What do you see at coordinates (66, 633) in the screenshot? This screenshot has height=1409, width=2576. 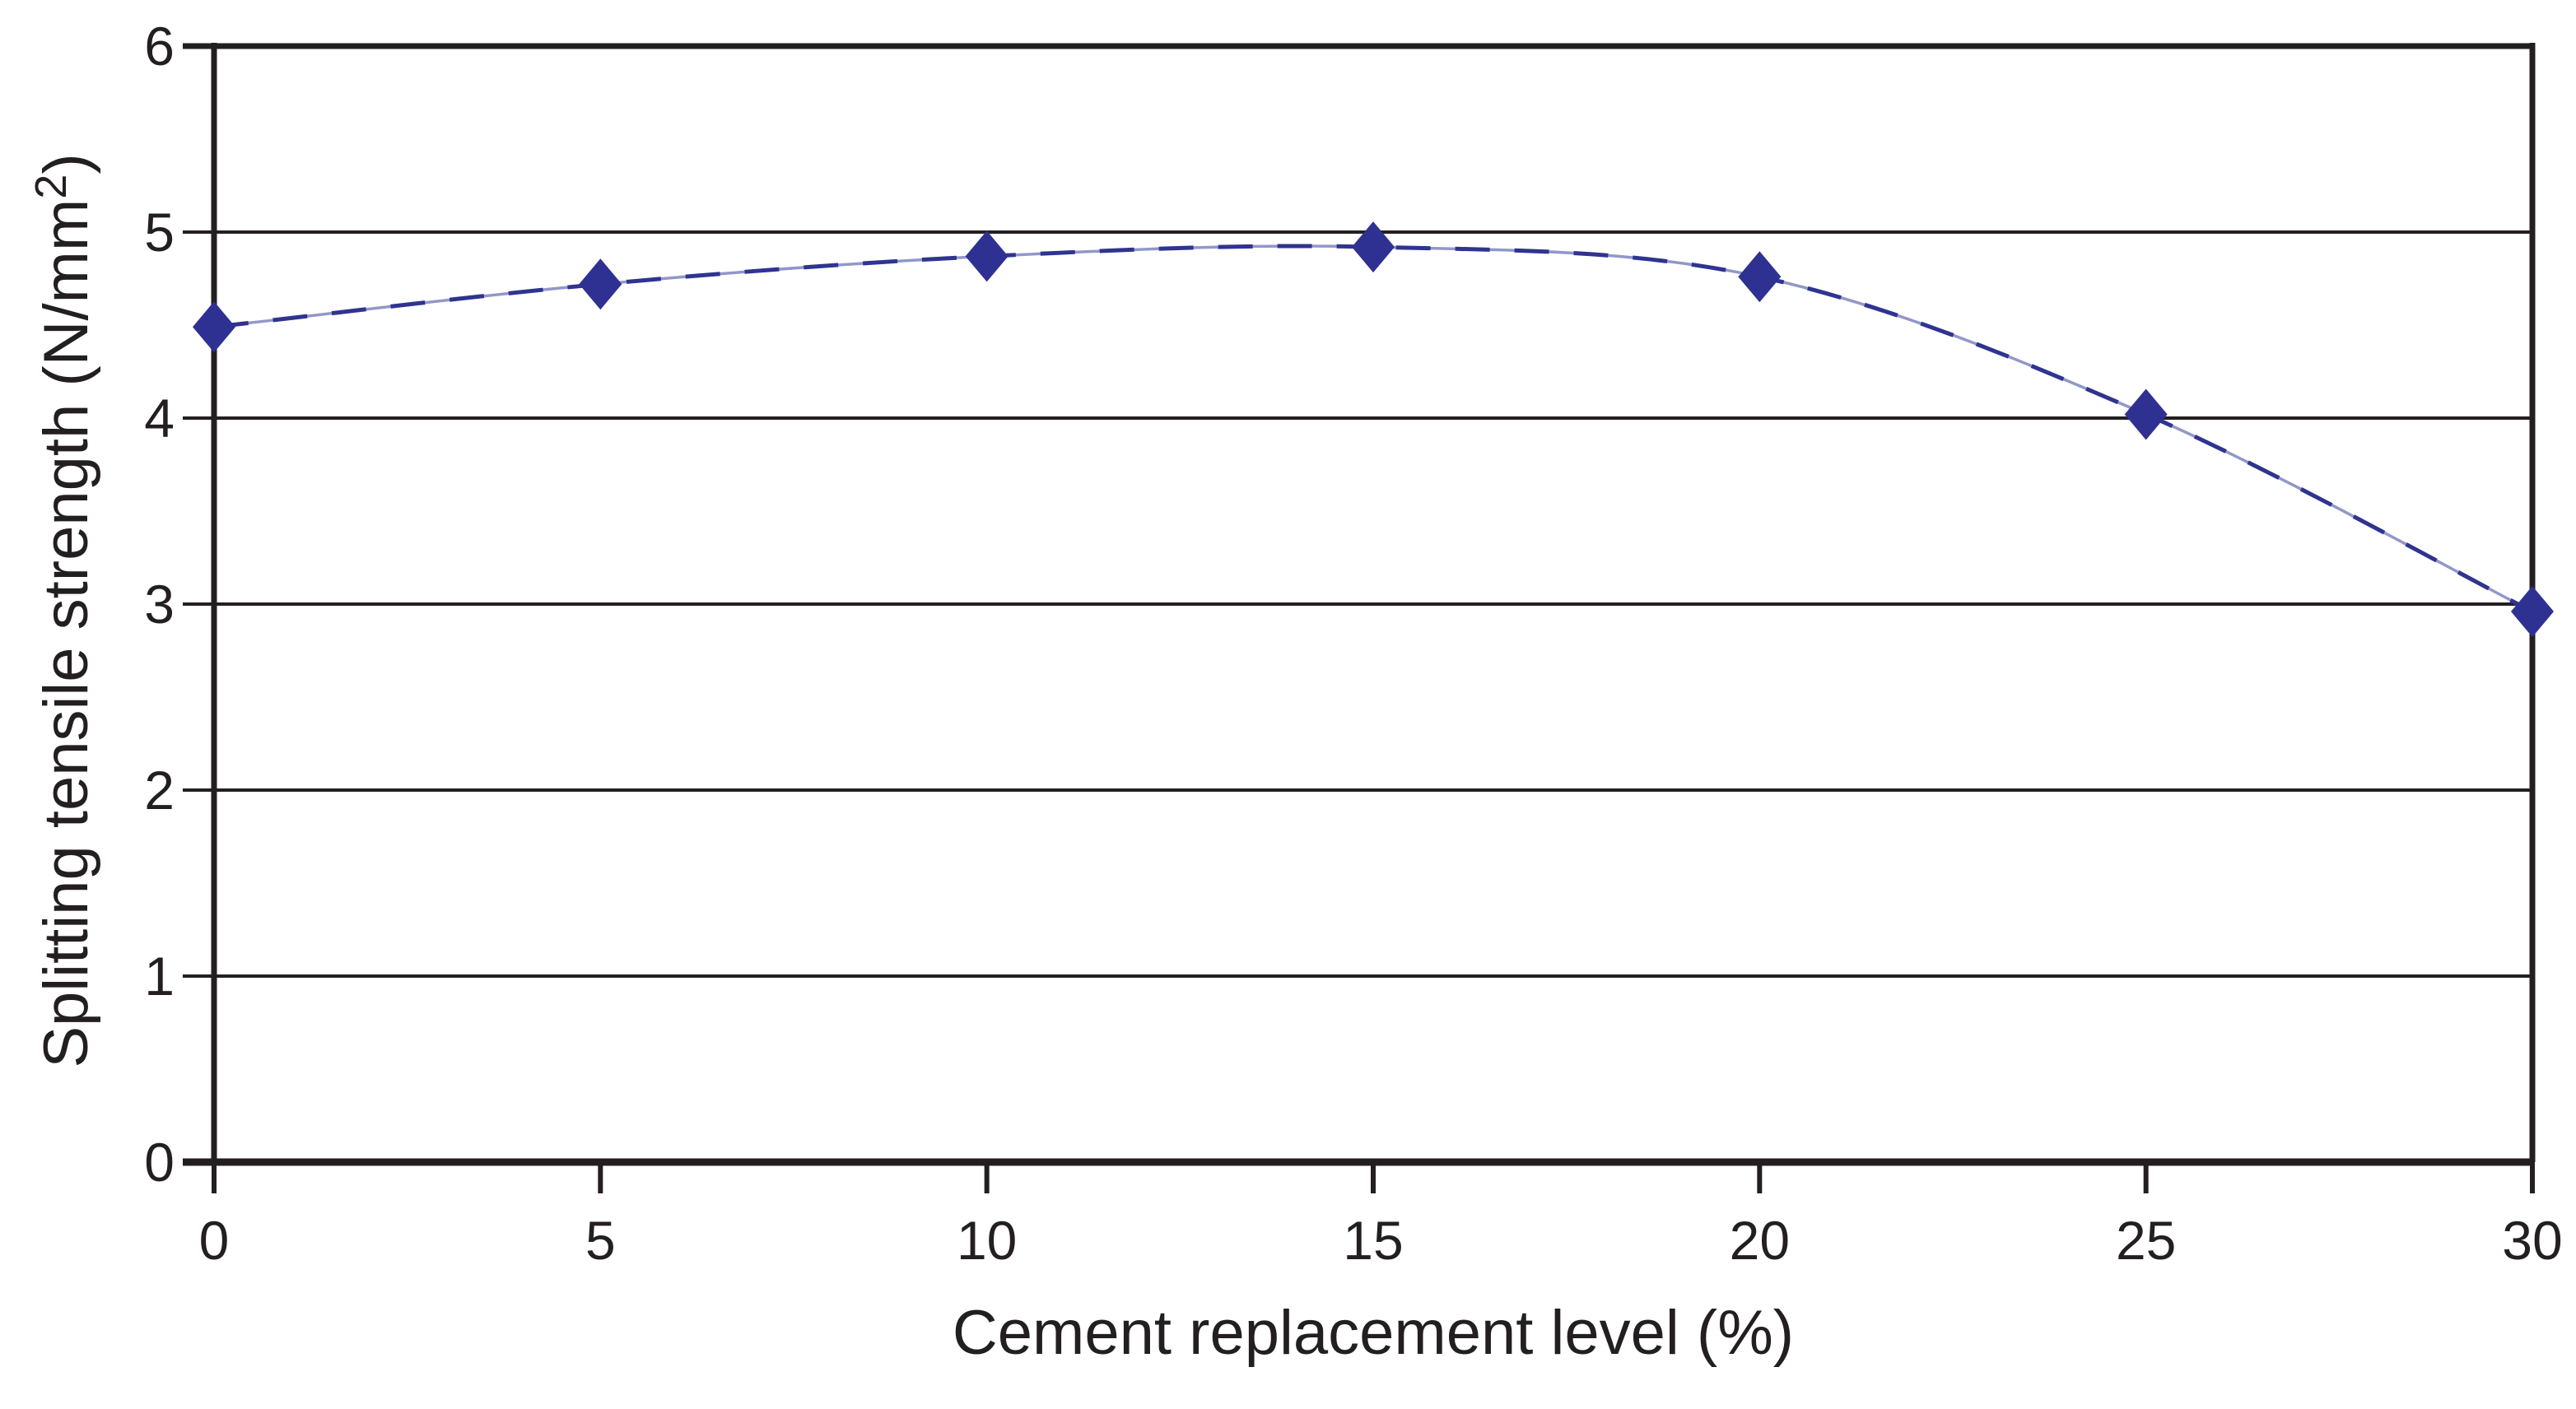 I see `y-axis-title-main: Splitting tensile strength (N/mm` at bounding box center [66, 633].